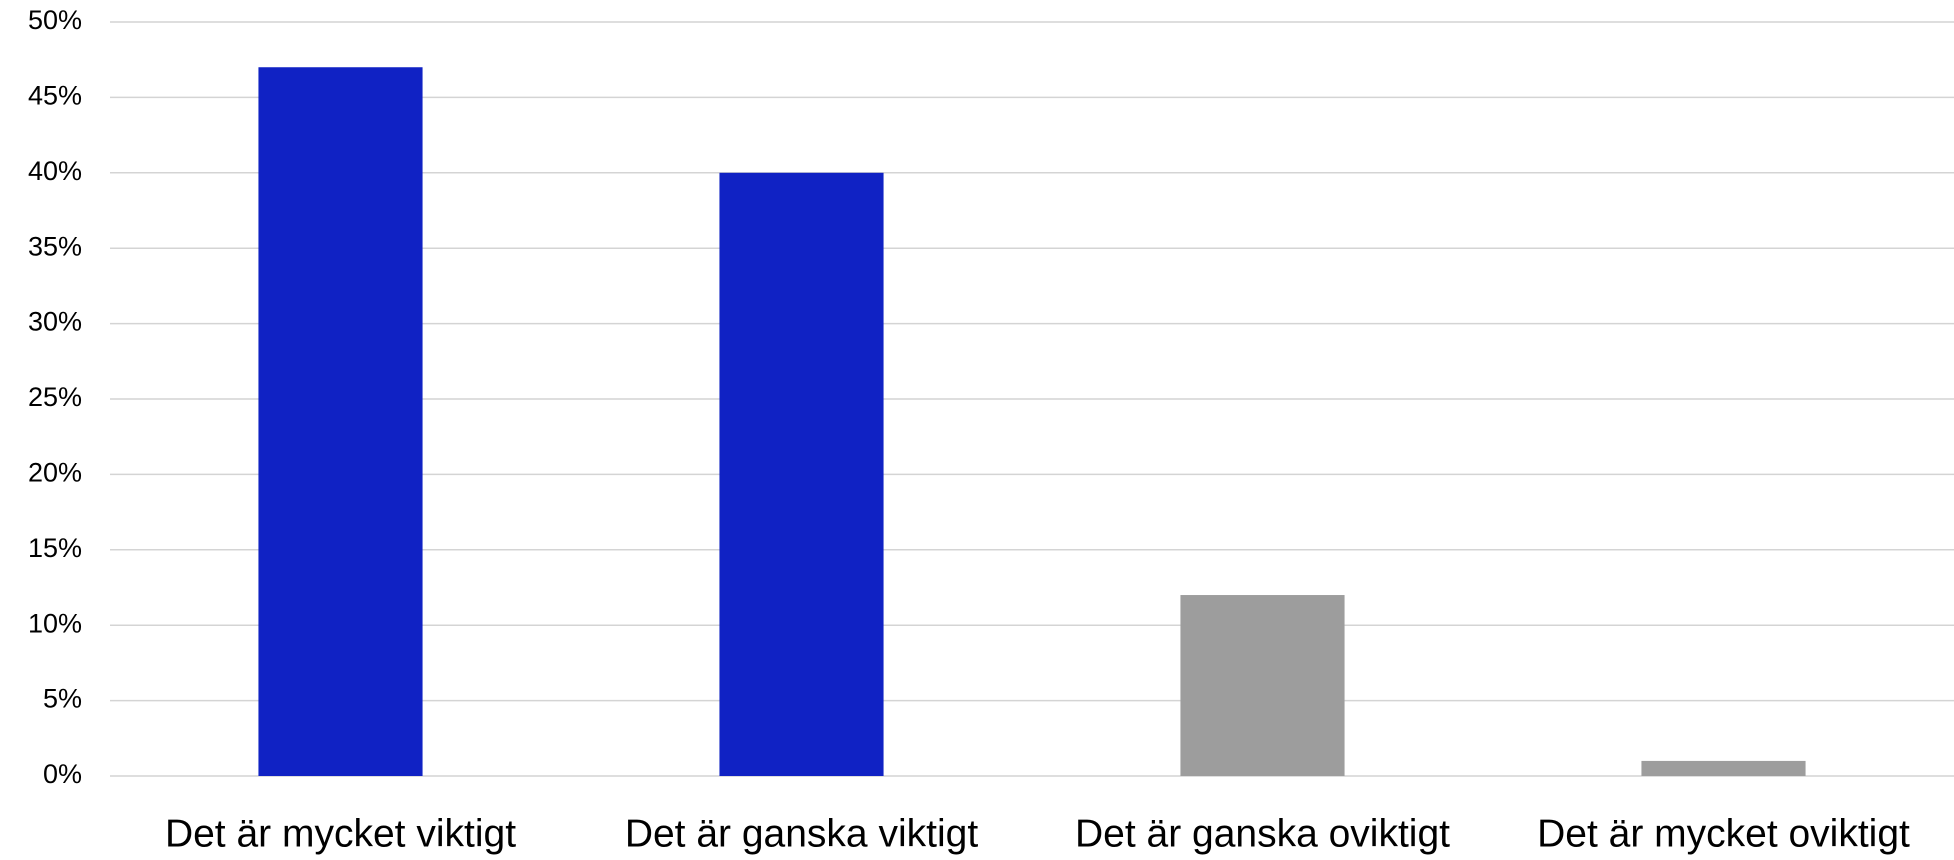  Describe the element at coordinates (340, 833) in the screenshot. I see `x-tick-label: Det är mycket viktigt` at that location.